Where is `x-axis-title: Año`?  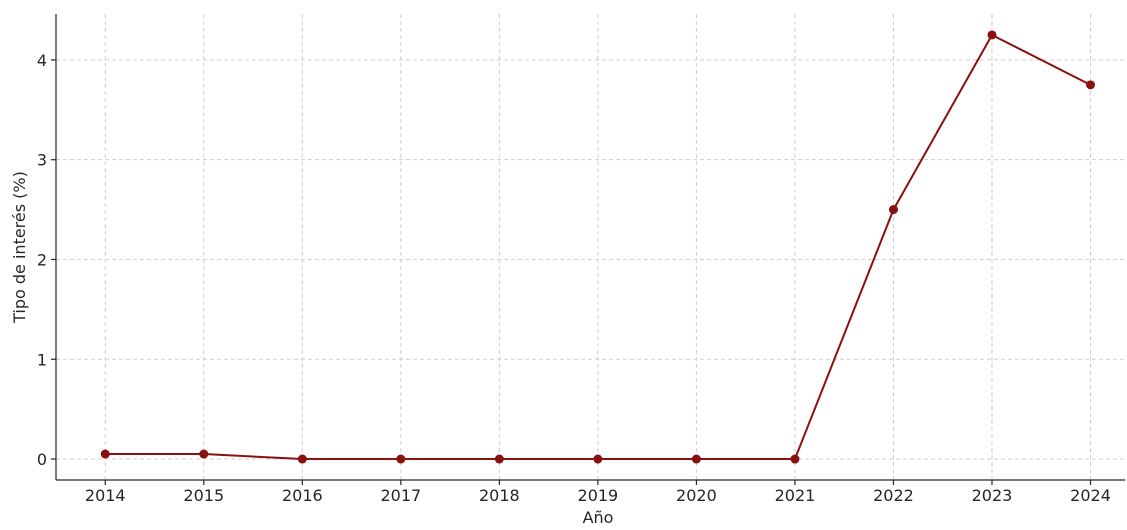
x-axis-title: Año is located at coordinates (598, 517).